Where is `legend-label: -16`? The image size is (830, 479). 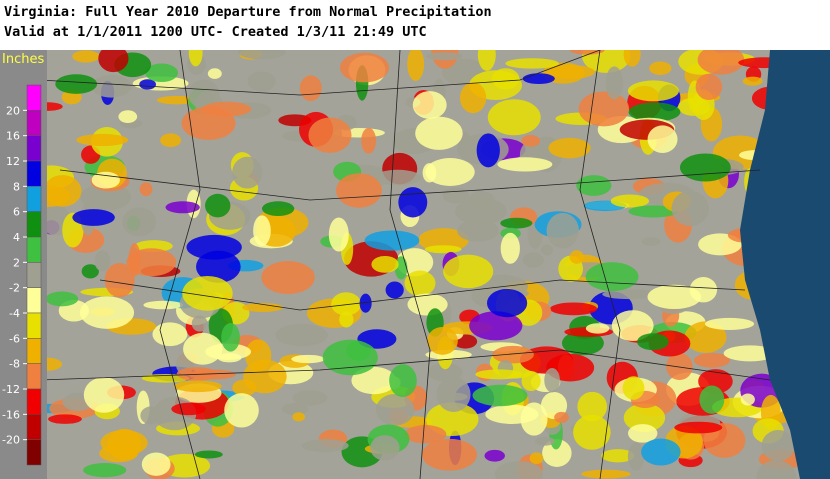 legend-label: -16 is located at coordinates (11, 414).